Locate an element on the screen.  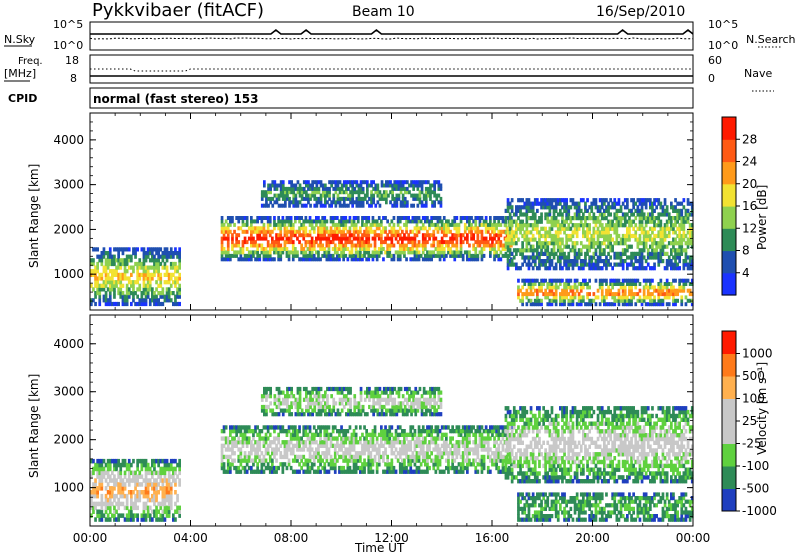
power-colorbar-tick: 12 is located at coordinates (749, 228).